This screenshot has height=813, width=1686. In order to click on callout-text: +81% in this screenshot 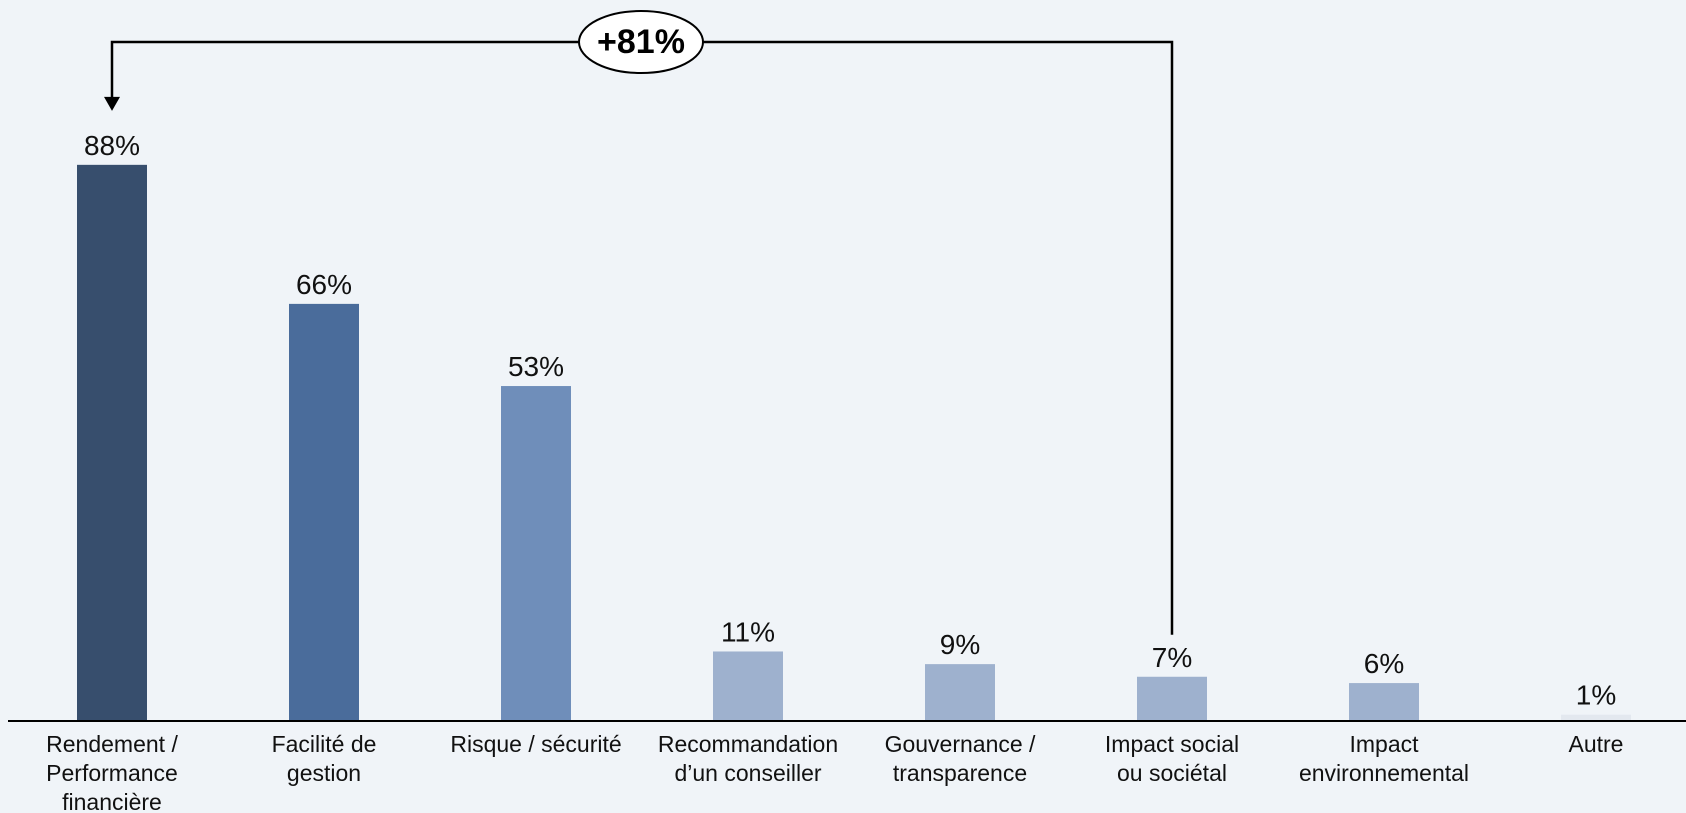, I will do `click(641, 42)`.